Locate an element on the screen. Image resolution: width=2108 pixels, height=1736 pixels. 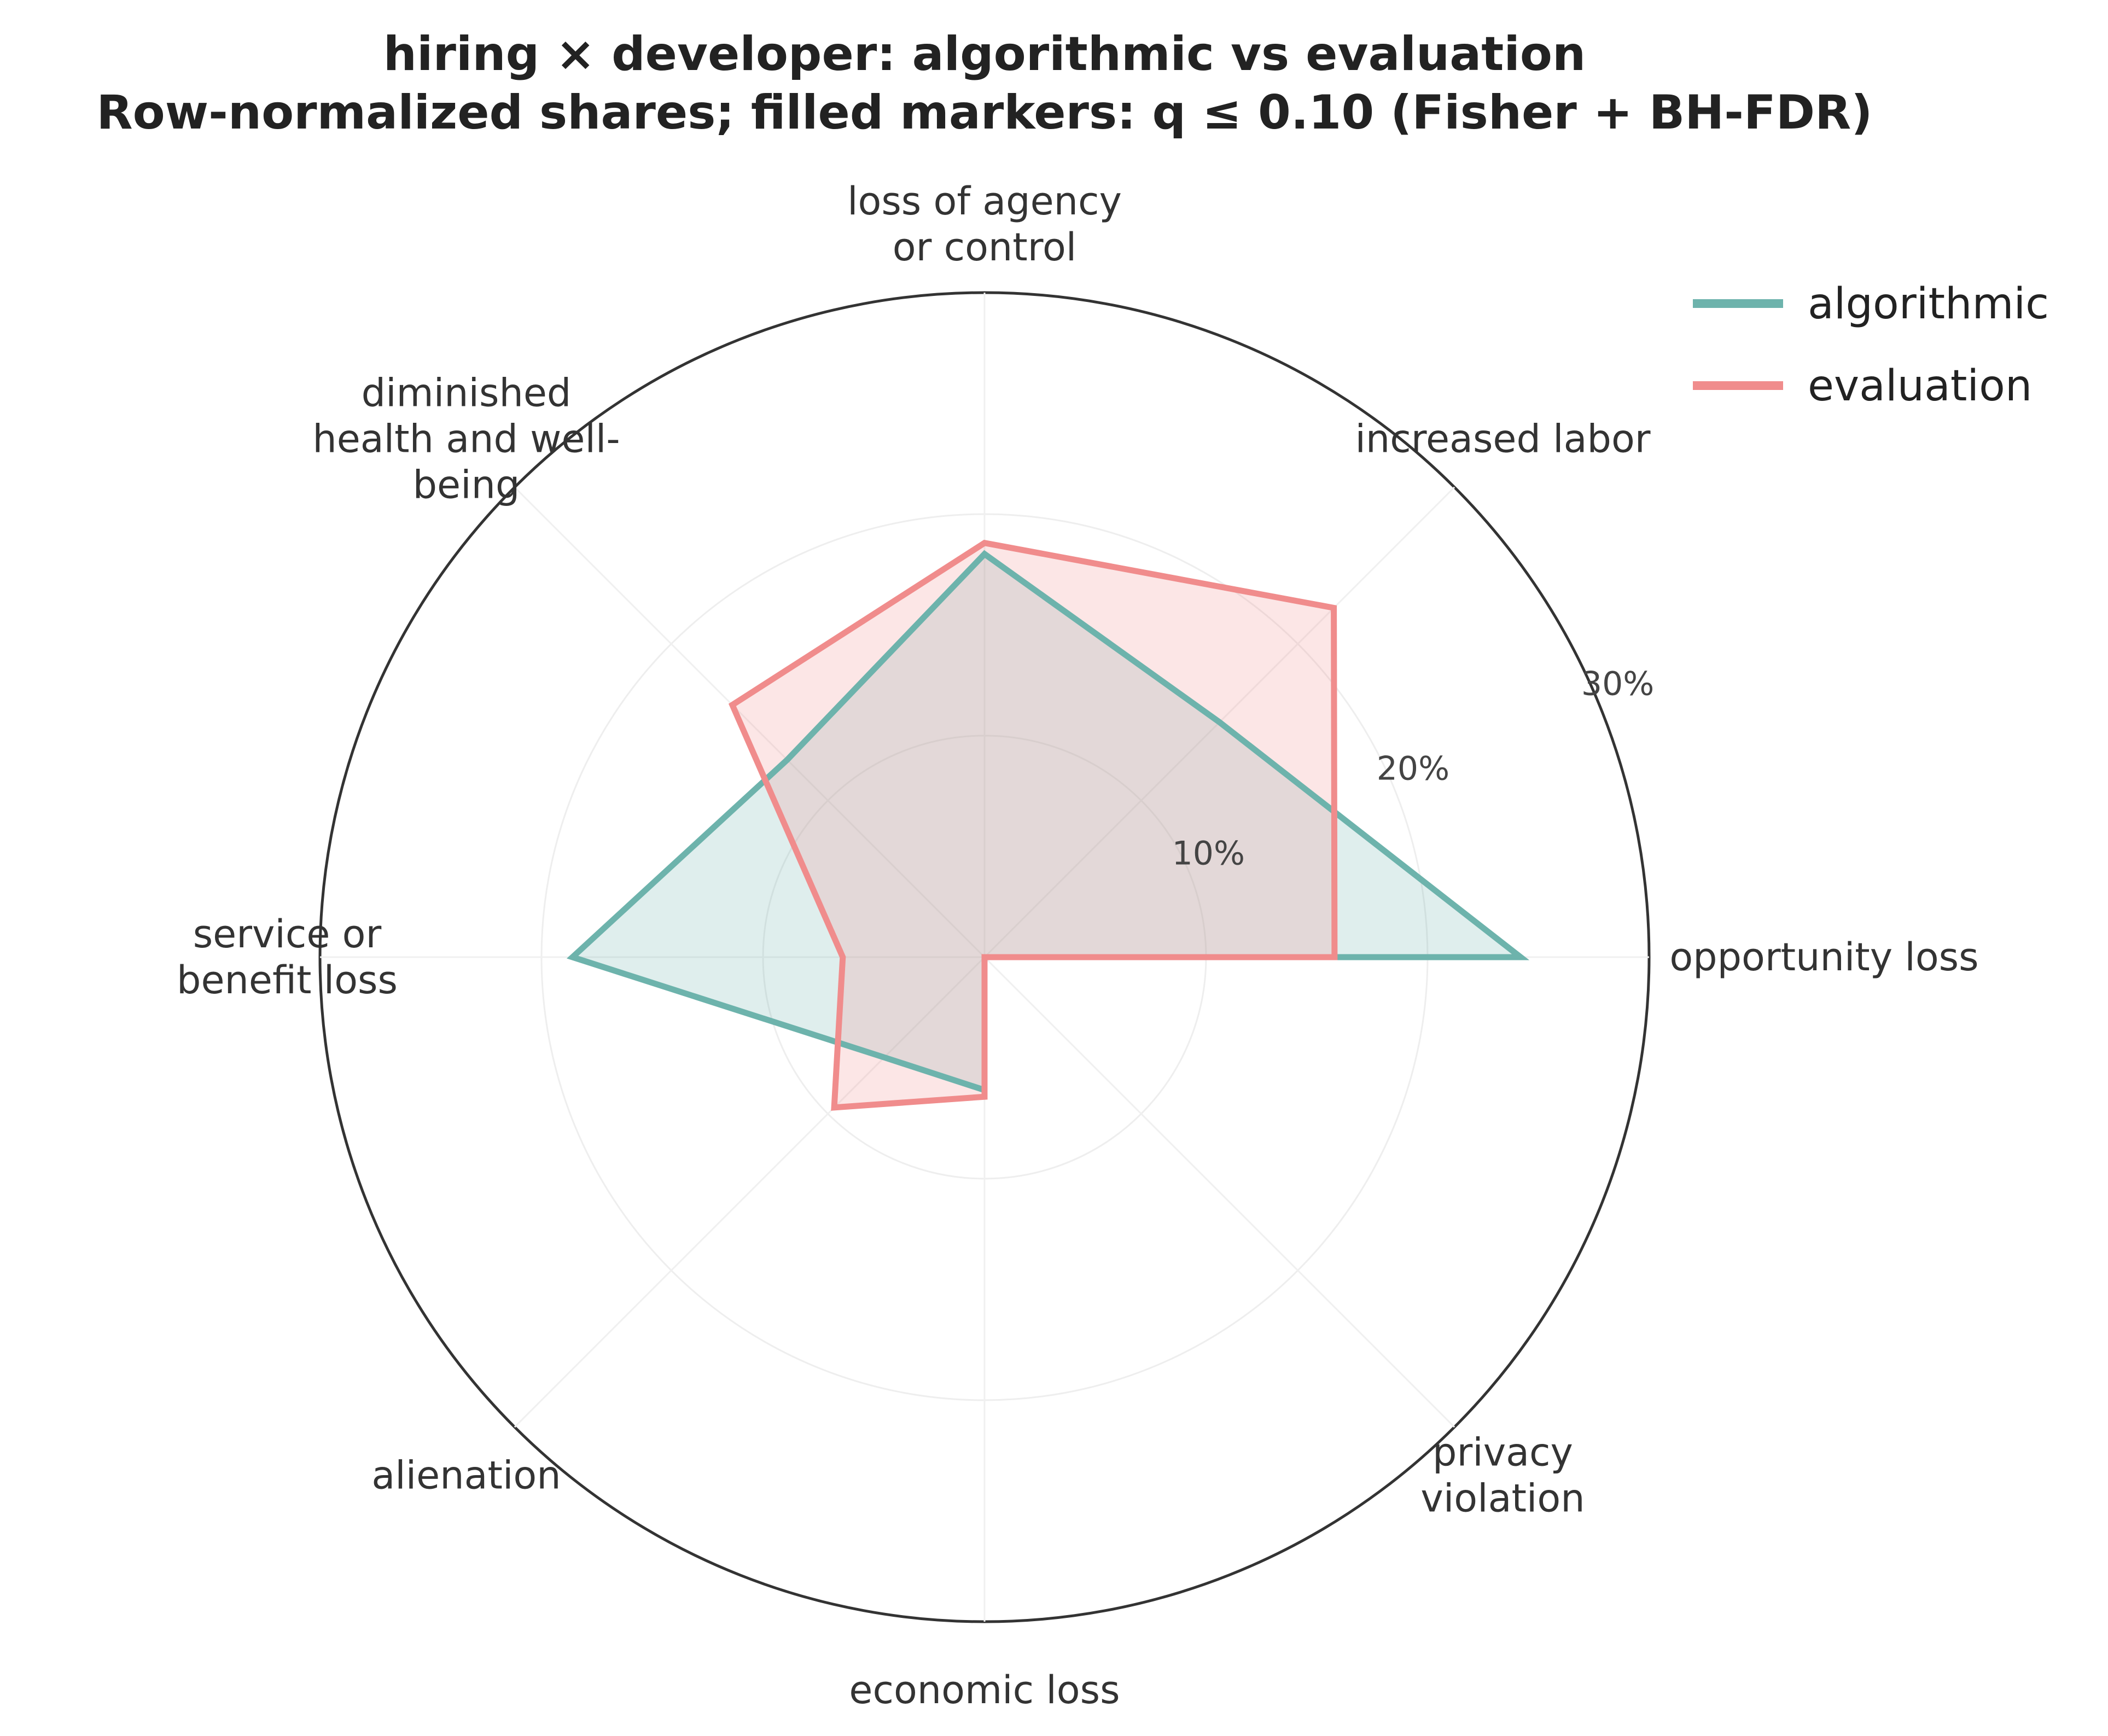
series-fill-evaluation is located at coordinates (1033, 825).